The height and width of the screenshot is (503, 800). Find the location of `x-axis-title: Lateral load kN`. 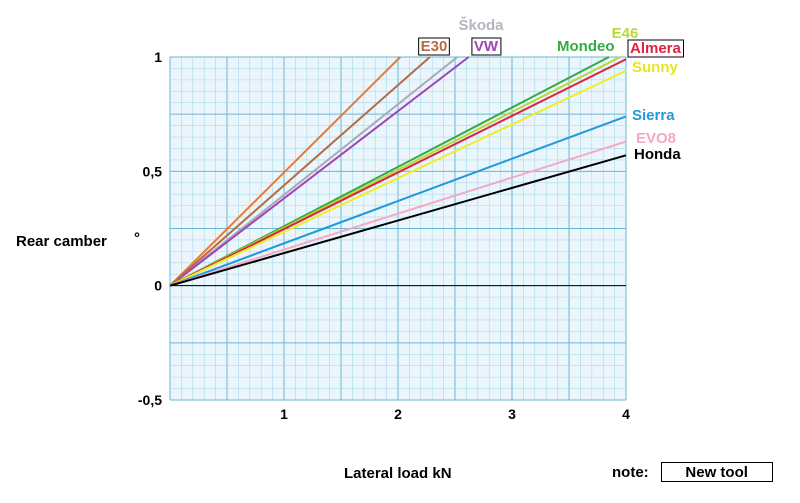

x-axis-title: Lateral load kN is located at coordinates (398, 473).